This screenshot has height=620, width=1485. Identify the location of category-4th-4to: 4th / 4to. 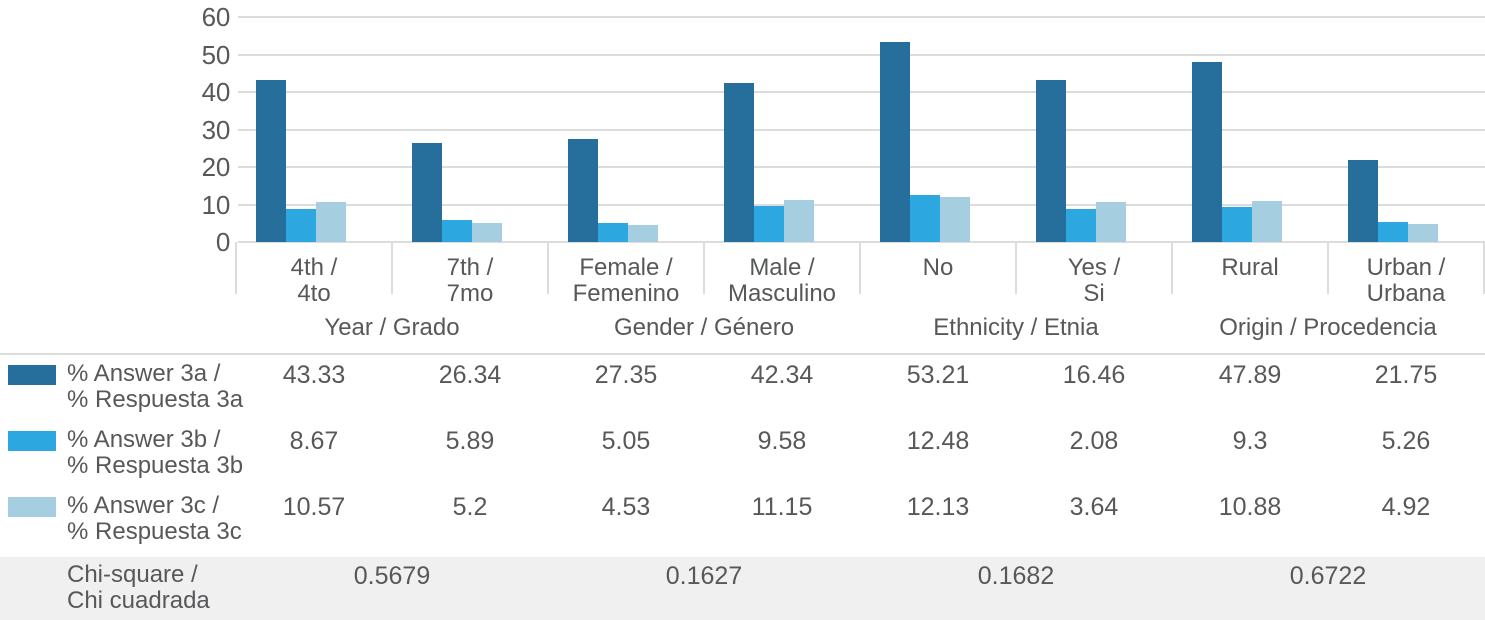
(314, 277).